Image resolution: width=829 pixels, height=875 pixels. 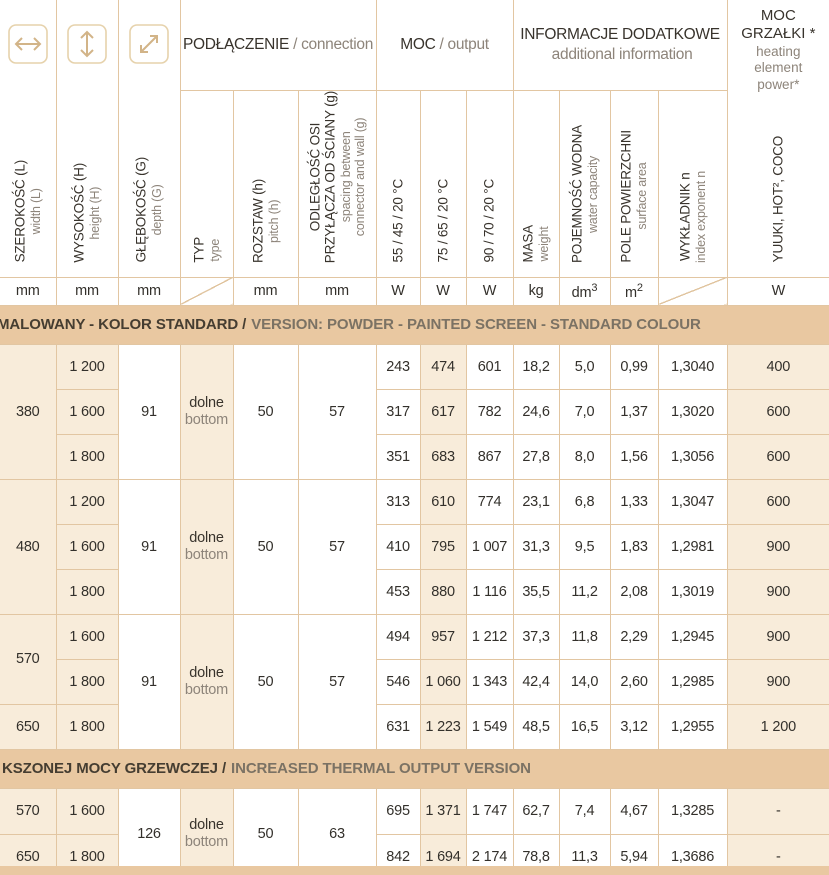 What do you see at coordinates (489, 411) in the screenshot?
I see `output-90-cell: 782` at bounding box center [489, 411].